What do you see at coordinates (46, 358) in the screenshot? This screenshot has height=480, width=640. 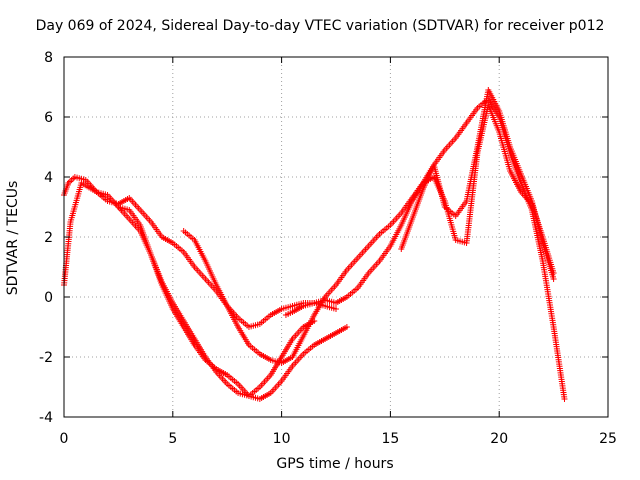 I see `y-tick-label: -2` at bounding box center [46, 358].